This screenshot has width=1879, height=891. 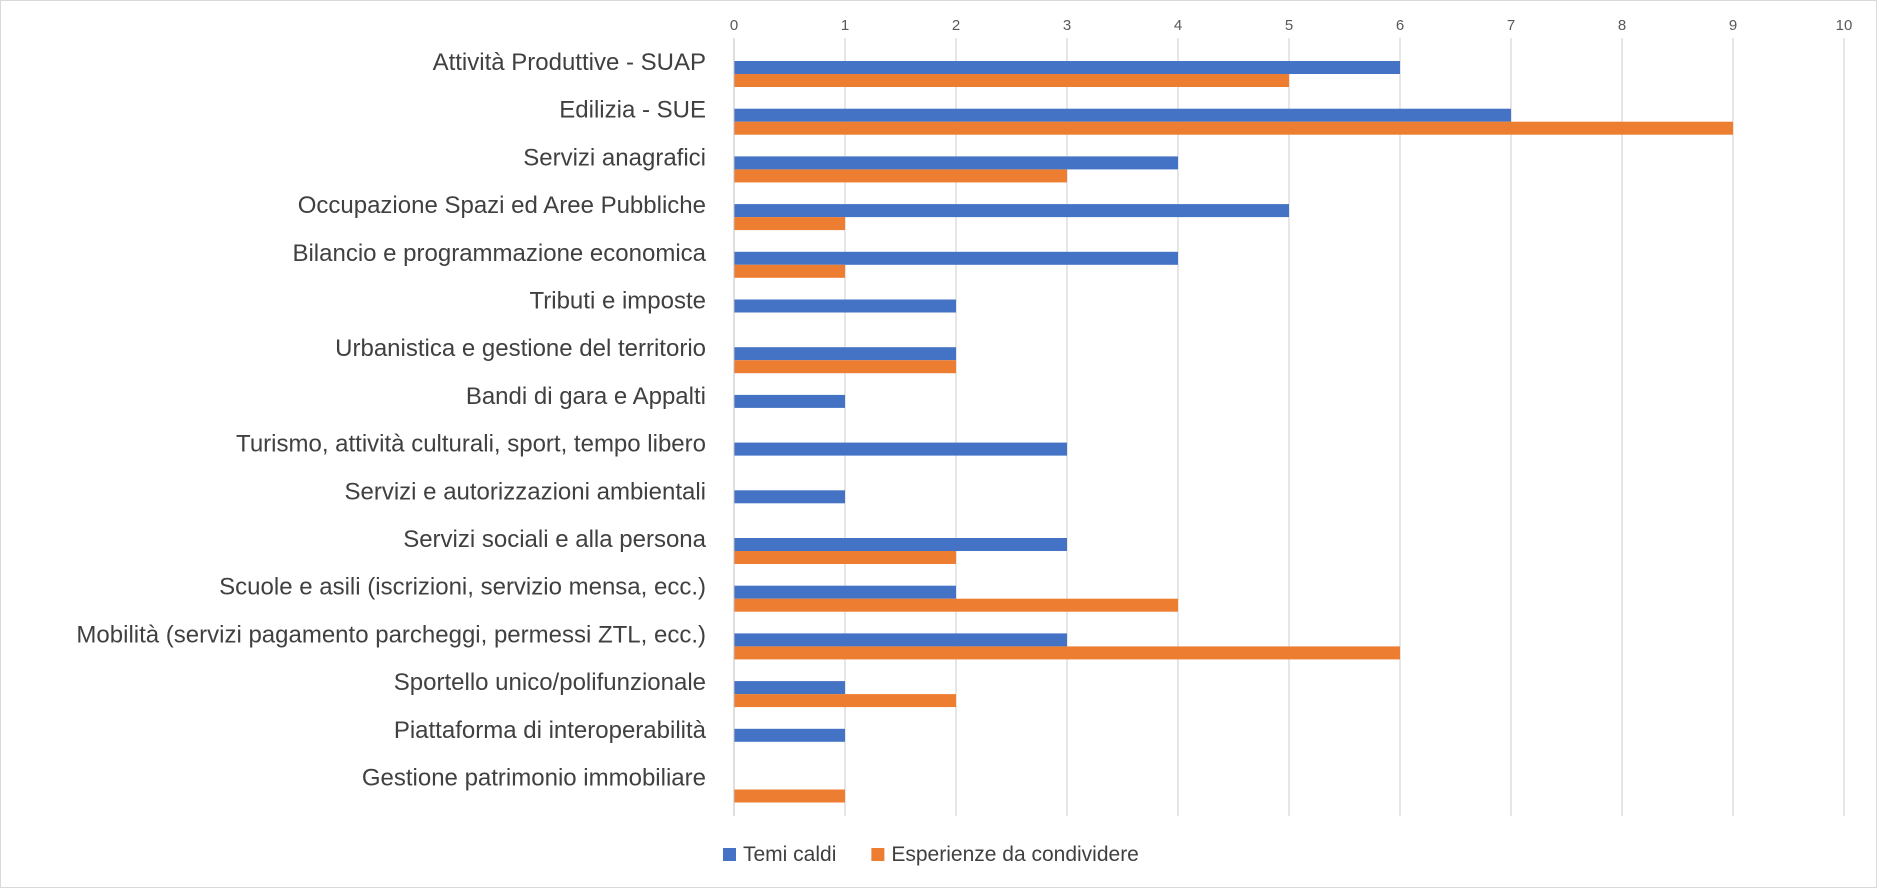 I want to click on category-label: Servizi e autorizzazioni ambientali, so click(x=526, y=491).